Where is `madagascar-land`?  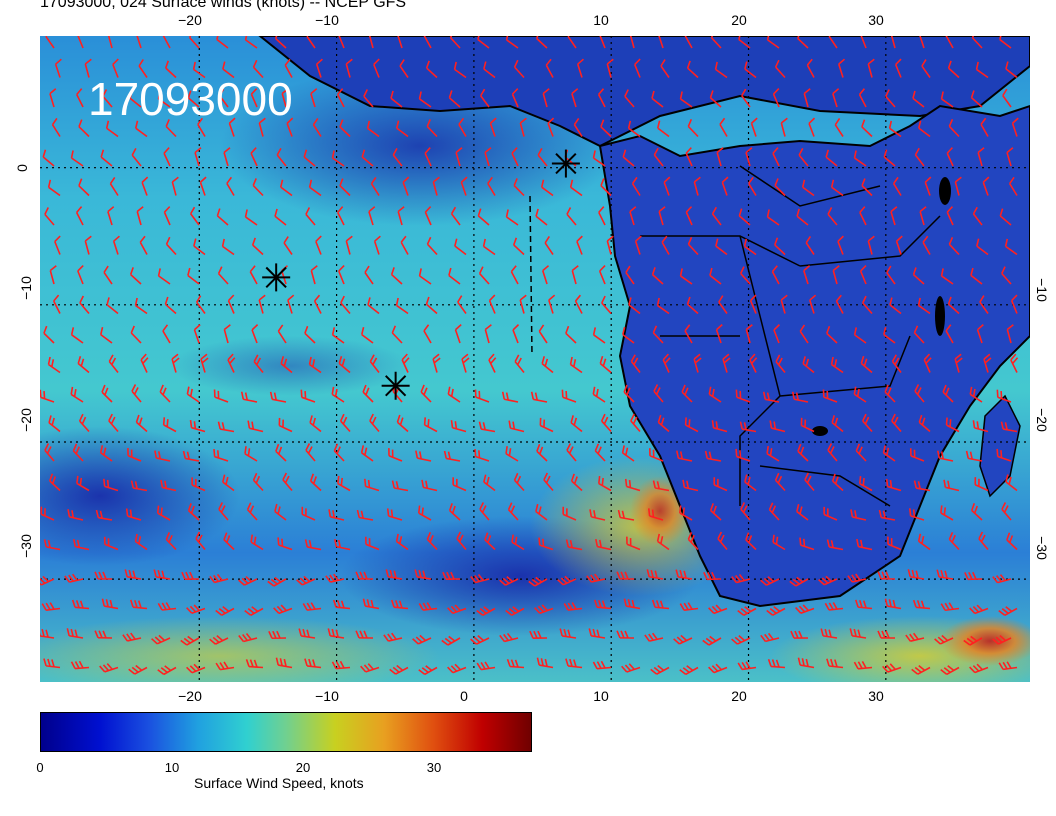
madagascar-land is located at coordinates (1000, 446).